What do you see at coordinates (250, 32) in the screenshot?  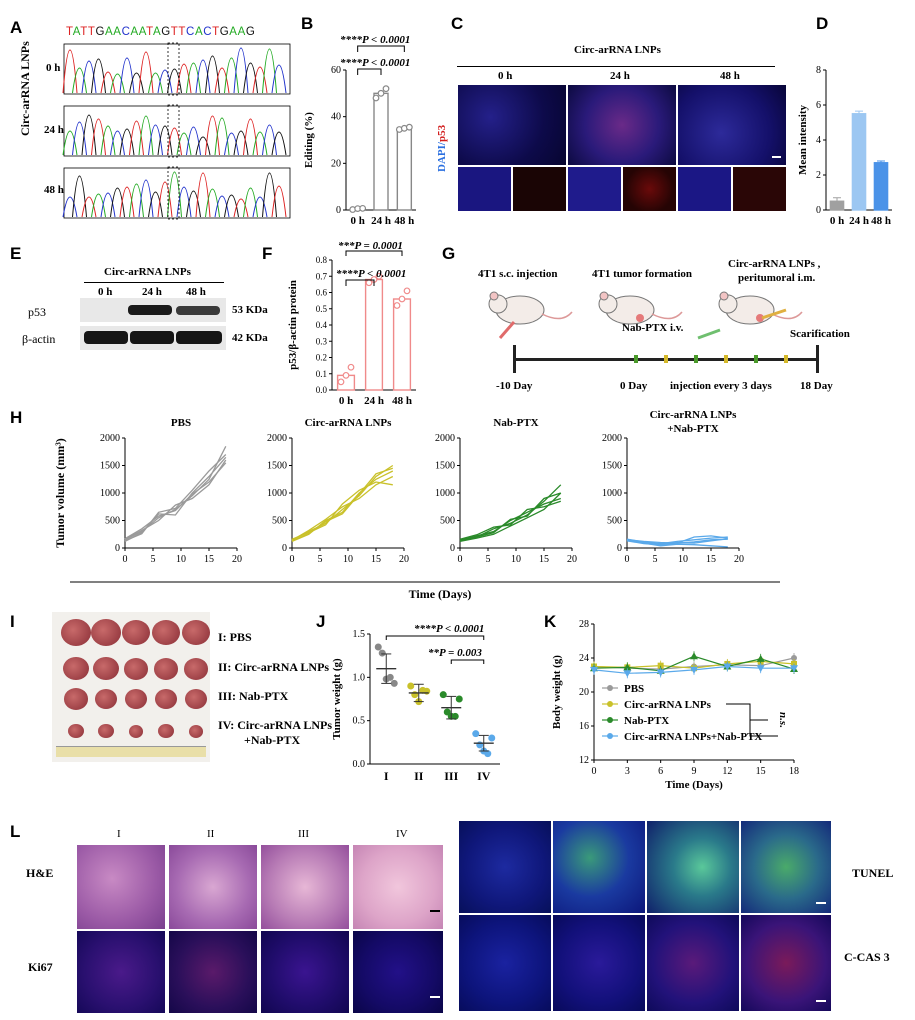 I see `base-22: G` at bounding box center [250, 32].